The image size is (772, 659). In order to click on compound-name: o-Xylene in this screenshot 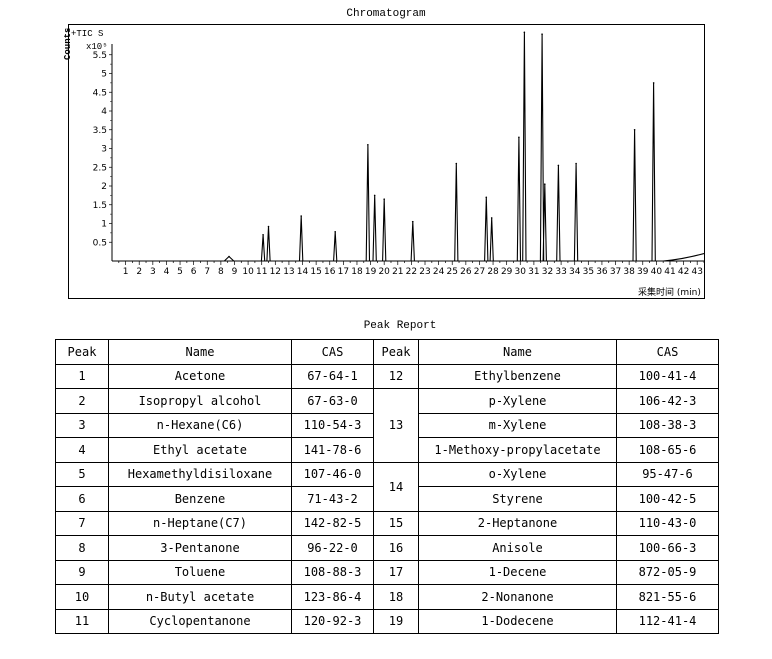, I will do `click(517, 474)`.